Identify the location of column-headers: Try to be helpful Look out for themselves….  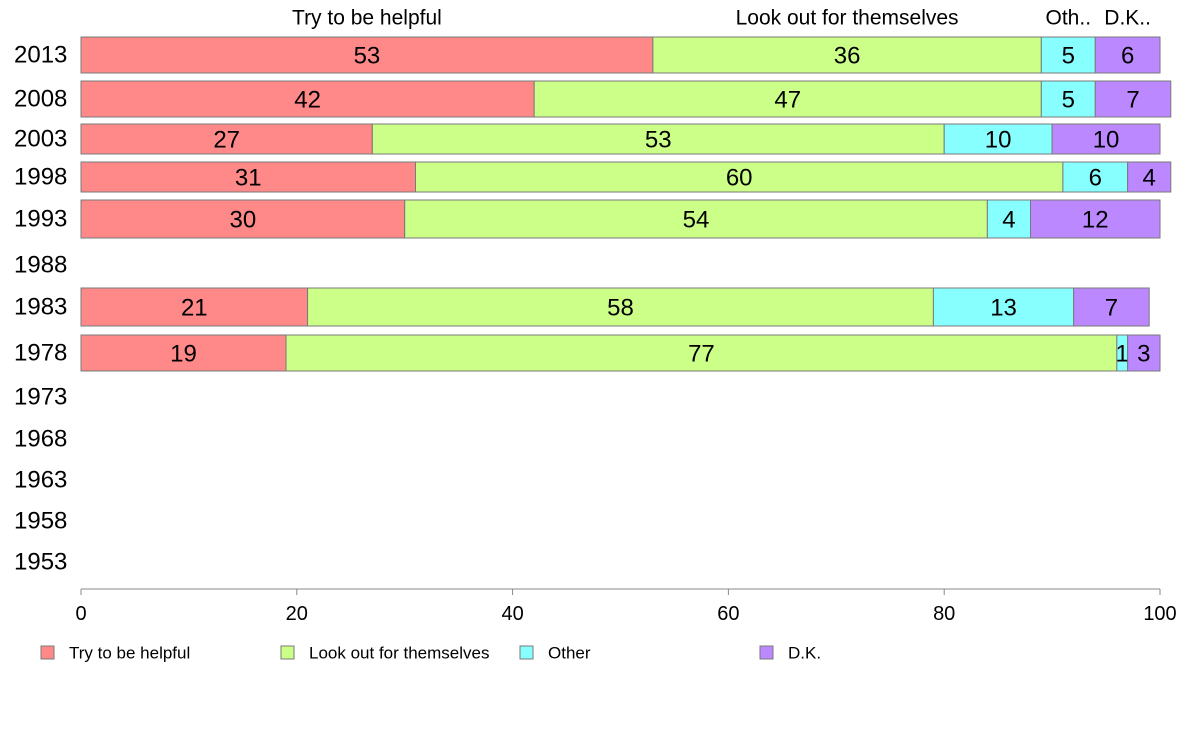
(721, 18).